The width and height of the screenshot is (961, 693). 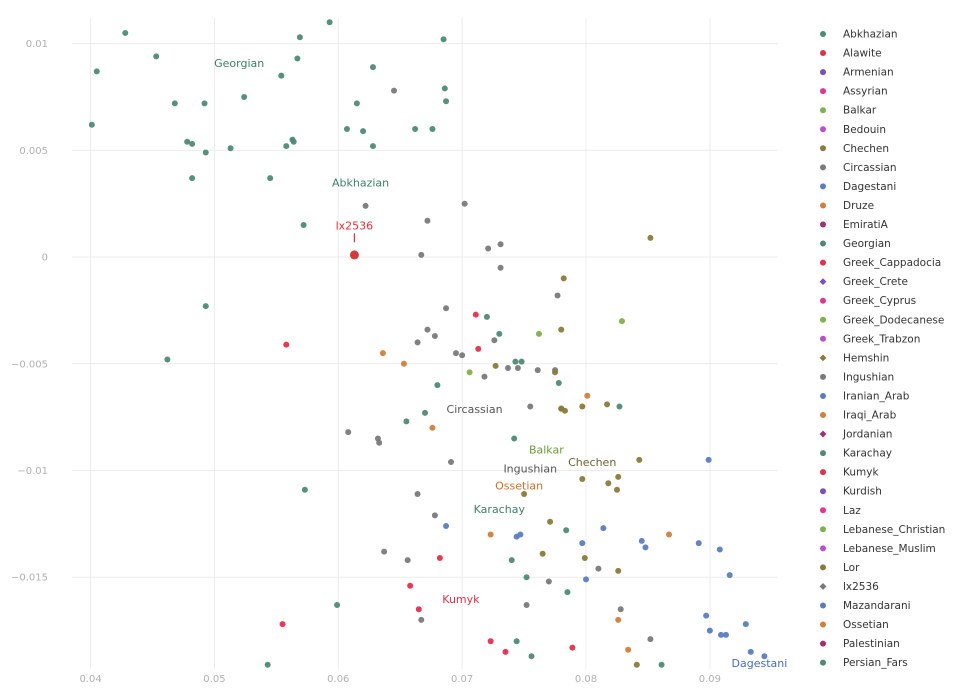 I want to click on legend-item: Karachay, so click(x=856, y=454).